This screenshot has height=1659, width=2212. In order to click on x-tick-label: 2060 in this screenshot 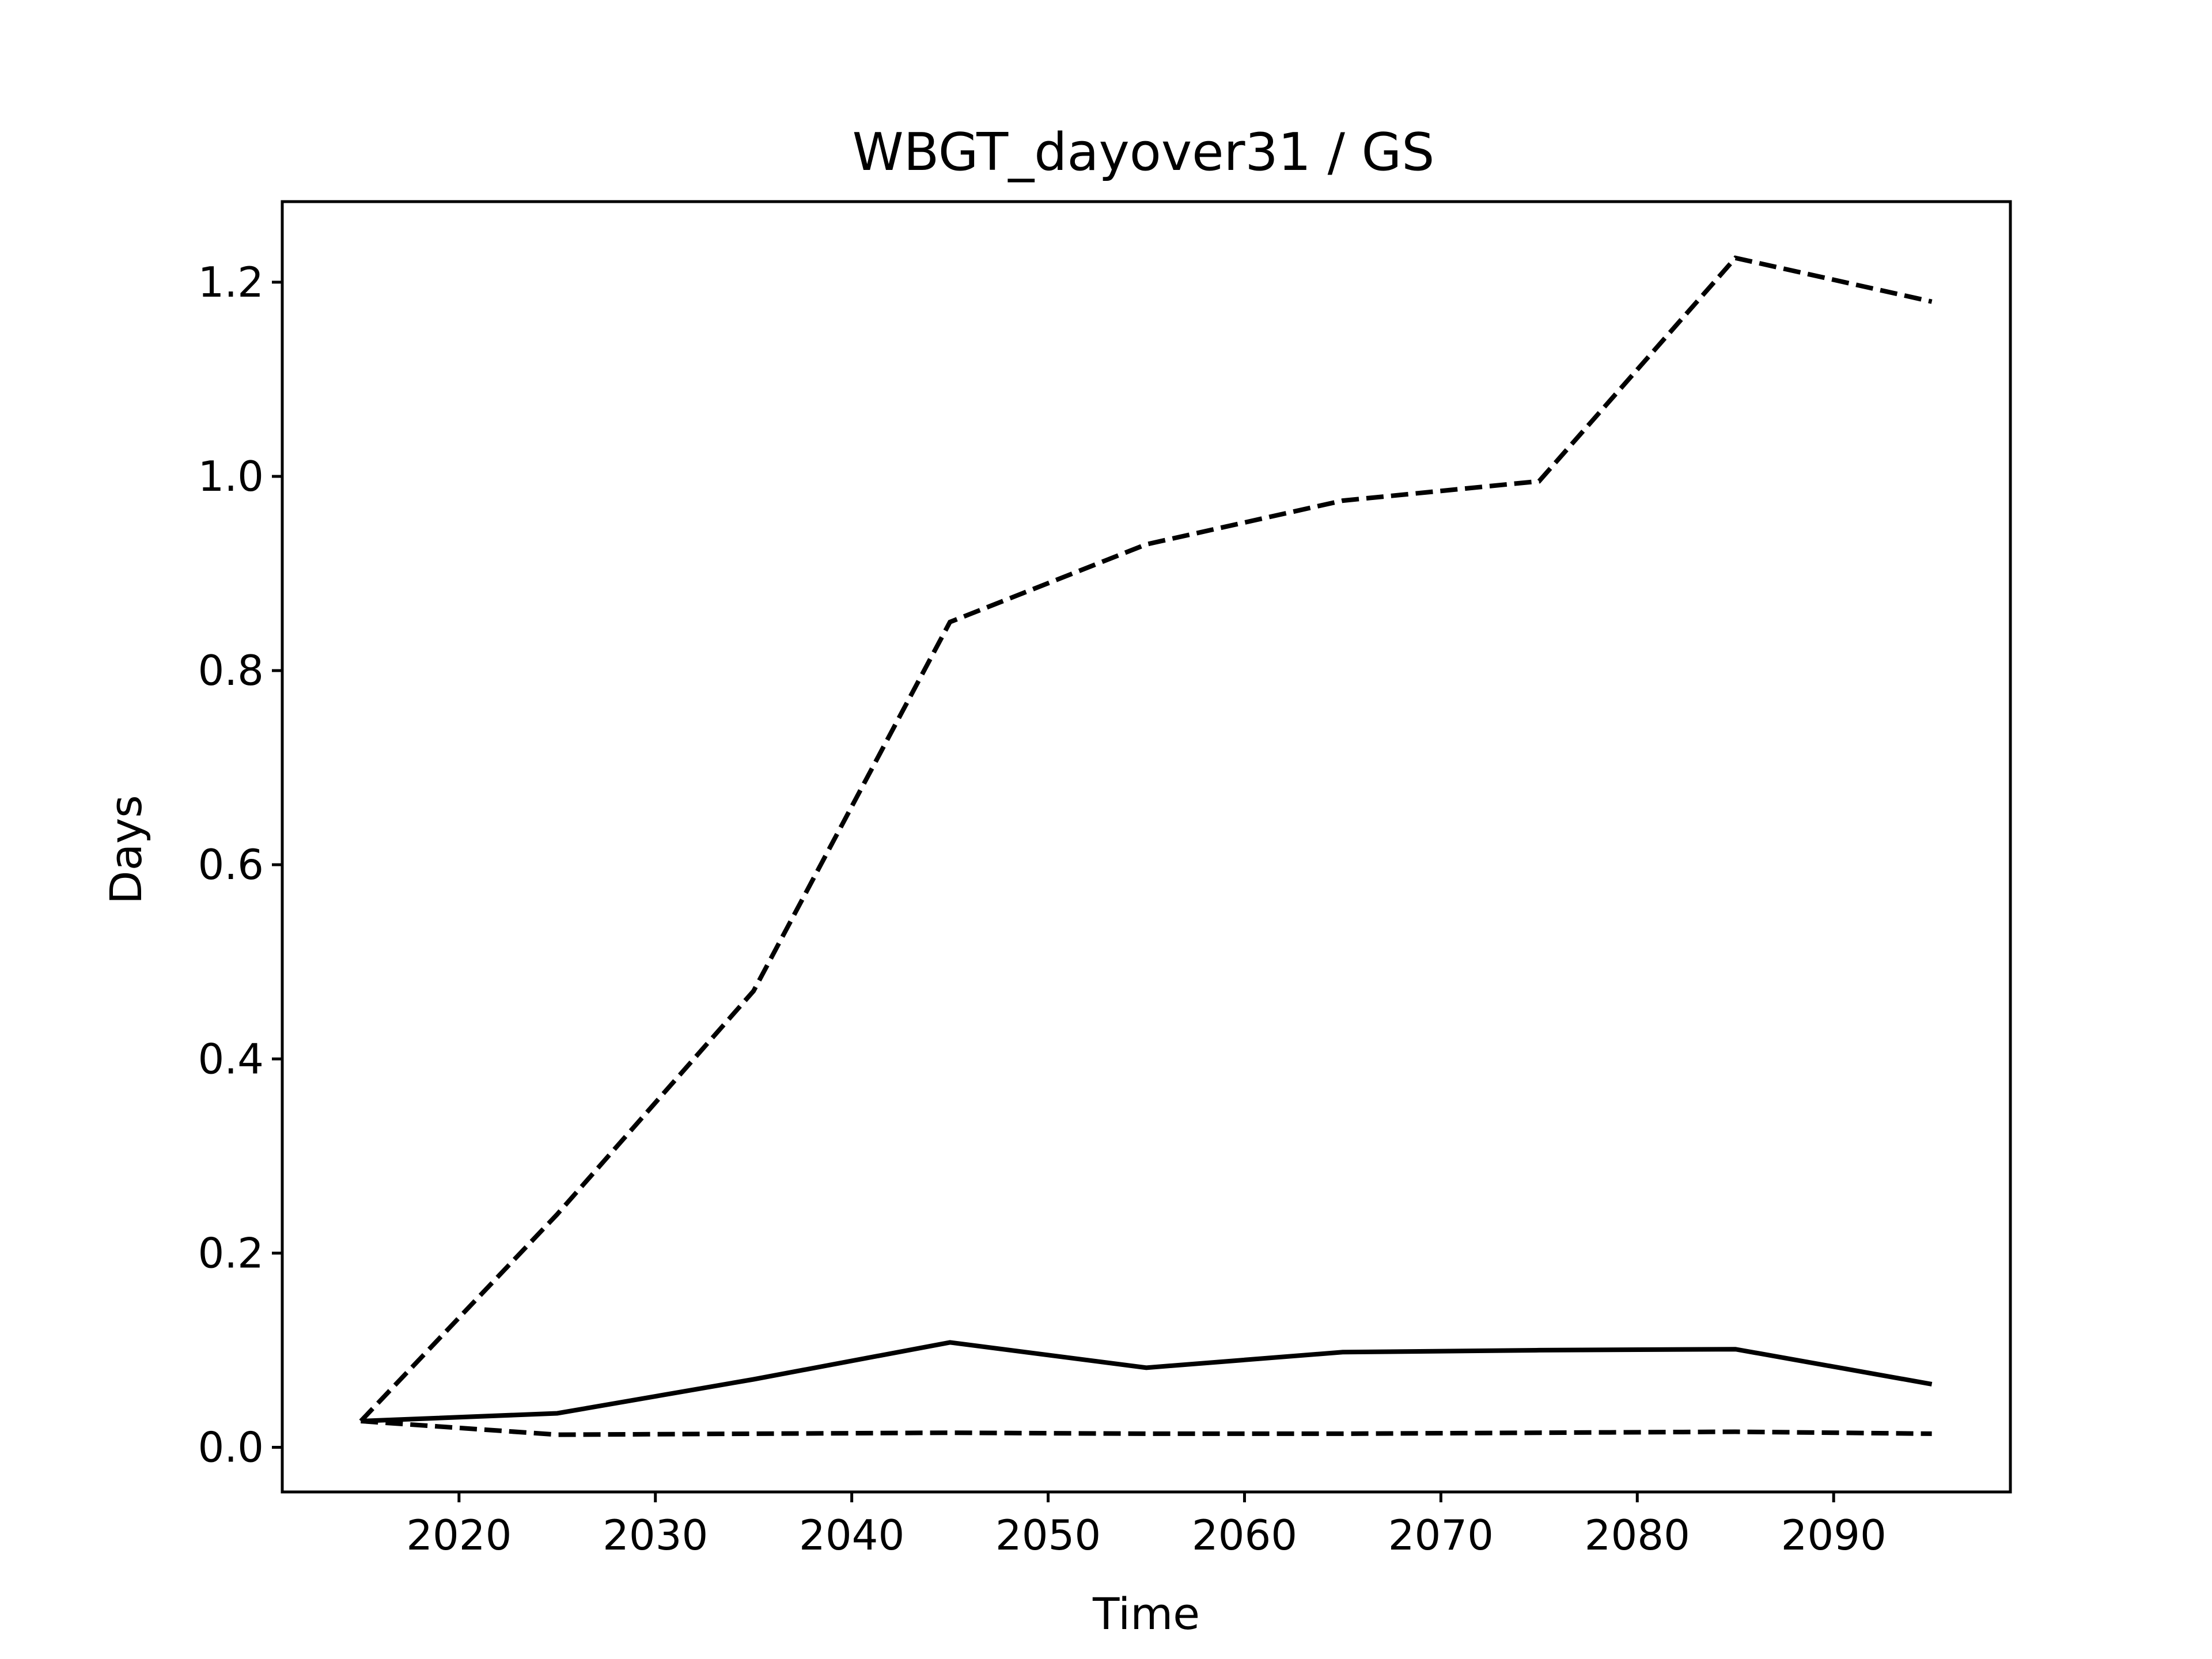, I will do `click(1244, 1535)`.